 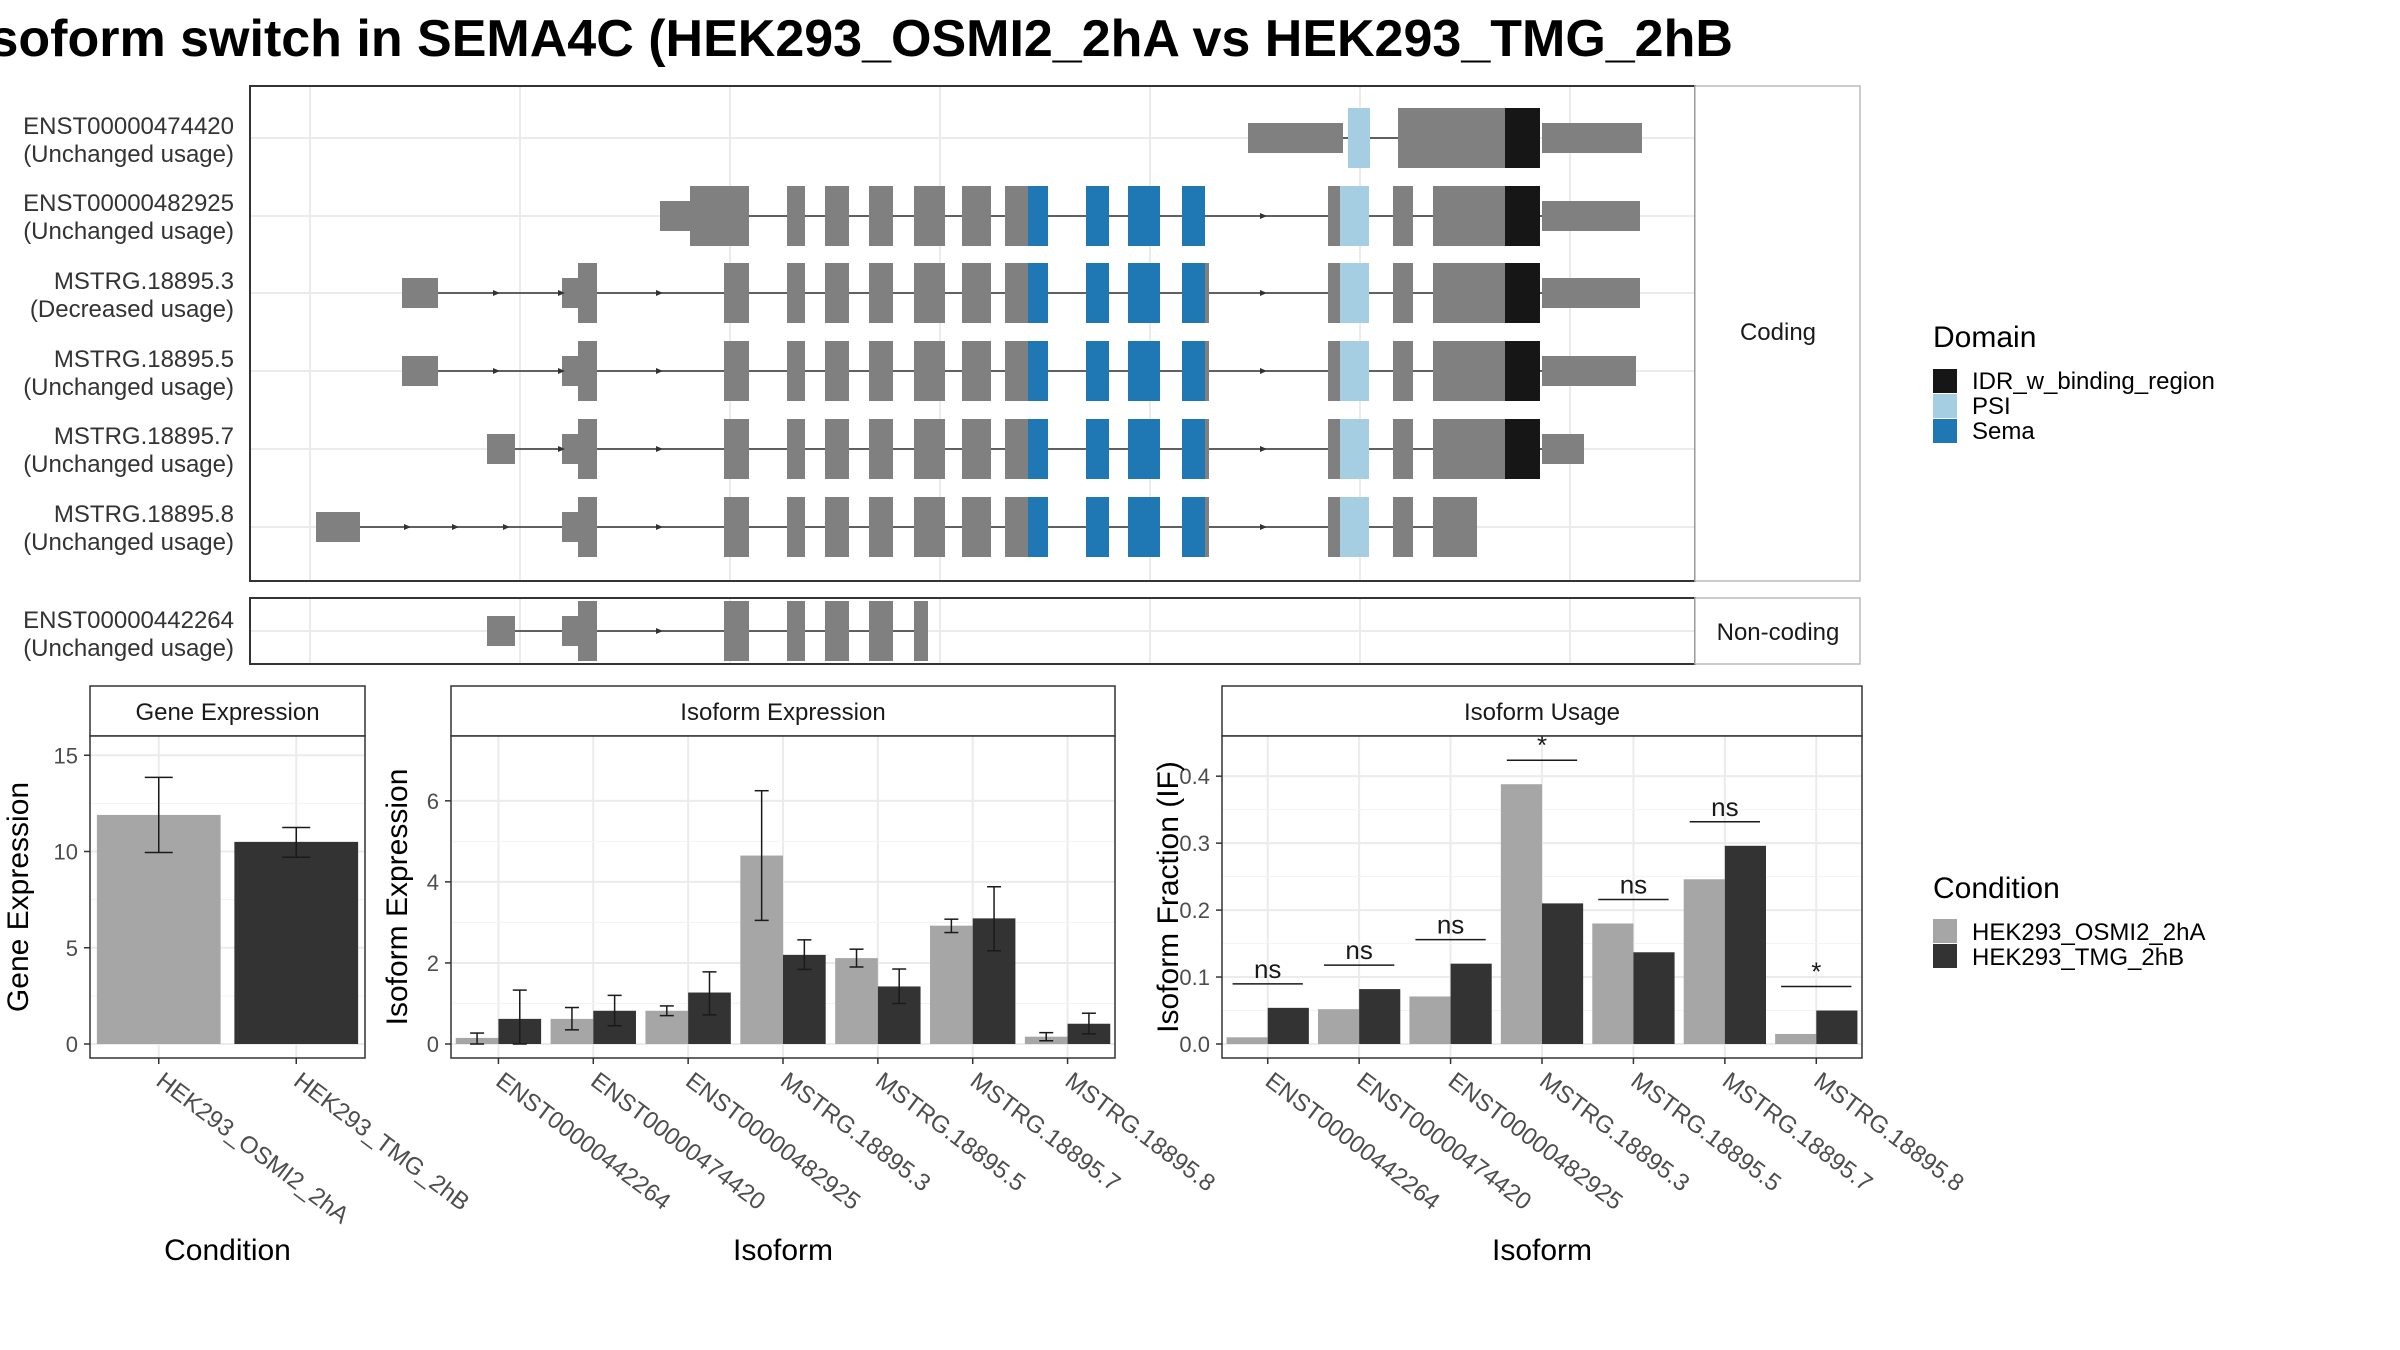 I want to click on y-tick-label: 4, so click(x=433, y=882).